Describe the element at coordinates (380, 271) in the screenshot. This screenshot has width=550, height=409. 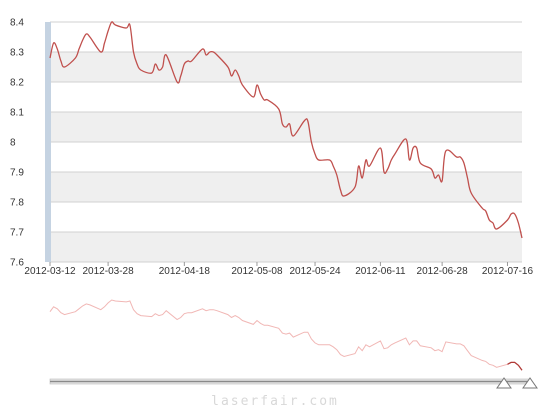
I see `x-tick-label: 2012-06-11` at that location.